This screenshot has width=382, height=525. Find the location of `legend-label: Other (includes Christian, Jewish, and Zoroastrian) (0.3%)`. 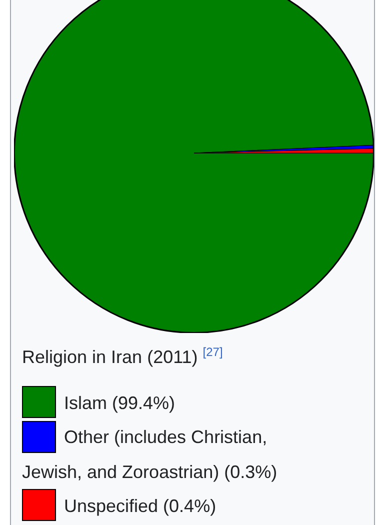

legend-label: Other (includes Christian, Jewish, and Zoroastrian) (0.3%) is located at coordinates (150, 454).